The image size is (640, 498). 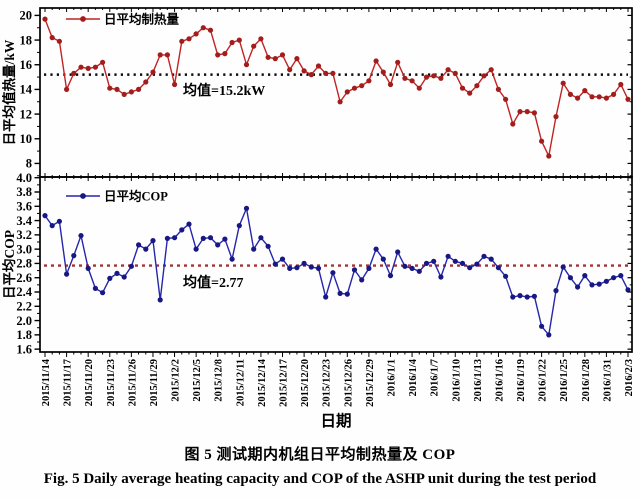 What do you see at coordinates (564, 380) in the screenshot?
I see `x-tick-label: 2016/1/25` at bounding box center [564, 380].